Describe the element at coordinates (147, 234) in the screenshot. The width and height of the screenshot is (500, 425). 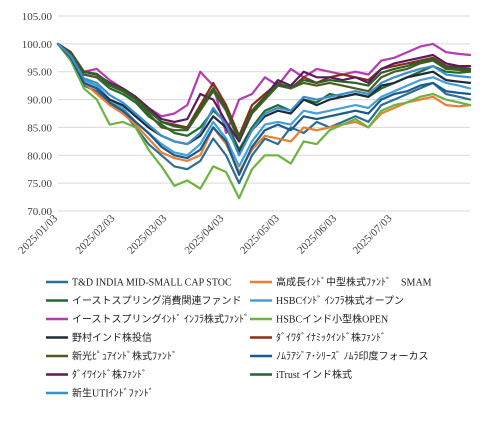
I see `x-tick-label: 2025/03/03` at that location.